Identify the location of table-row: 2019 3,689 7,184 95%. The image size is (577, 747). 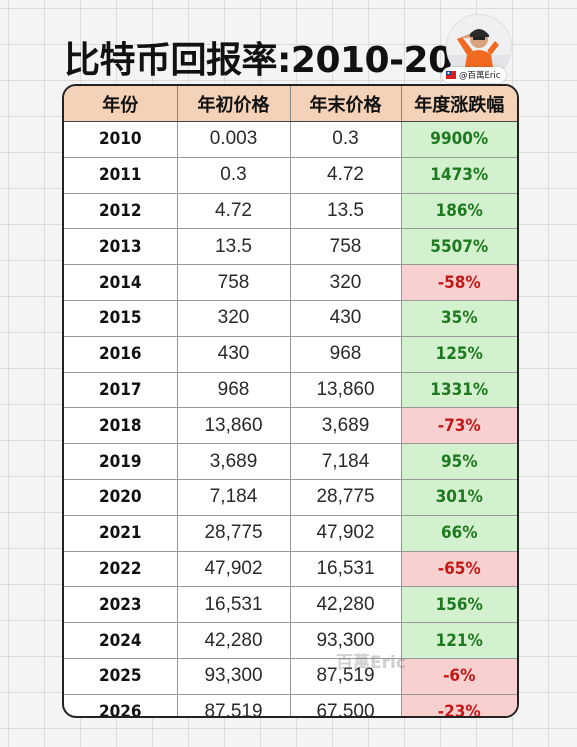
(290, 461).